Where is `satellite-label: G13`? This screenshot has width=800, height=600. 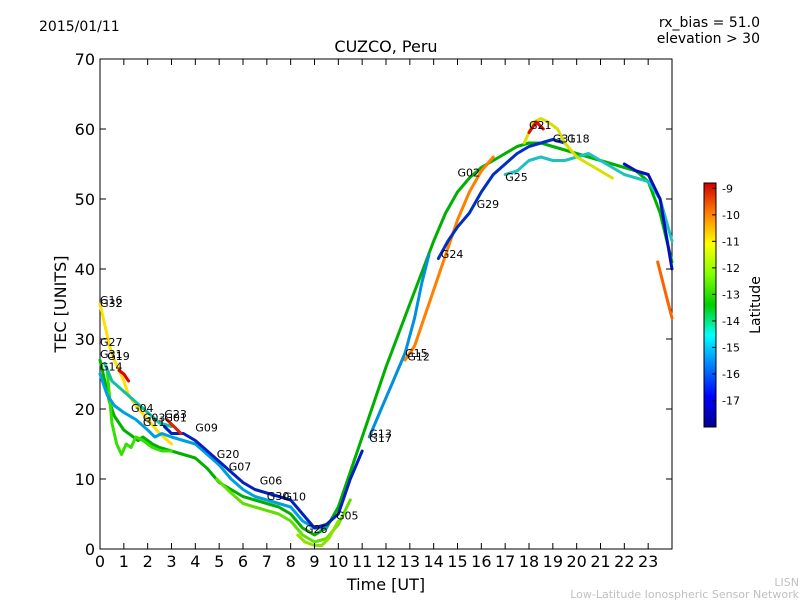
satellite-label: G13 is located at coordinates (380, 434).